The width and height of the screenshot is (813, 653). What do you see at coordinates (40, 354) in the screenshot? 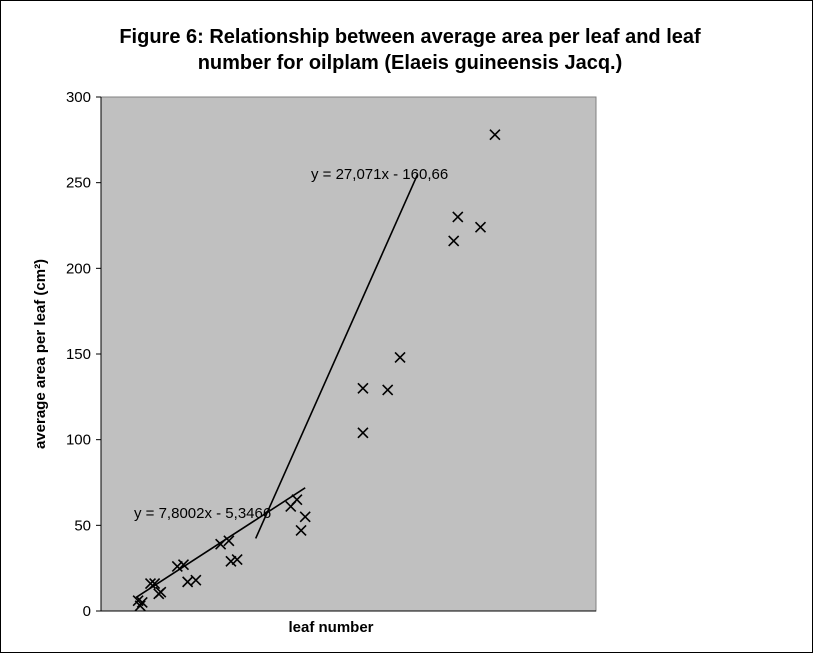
I see `y-axis-label: average area per leaf (cm²)` at bounding box center [40, 354].